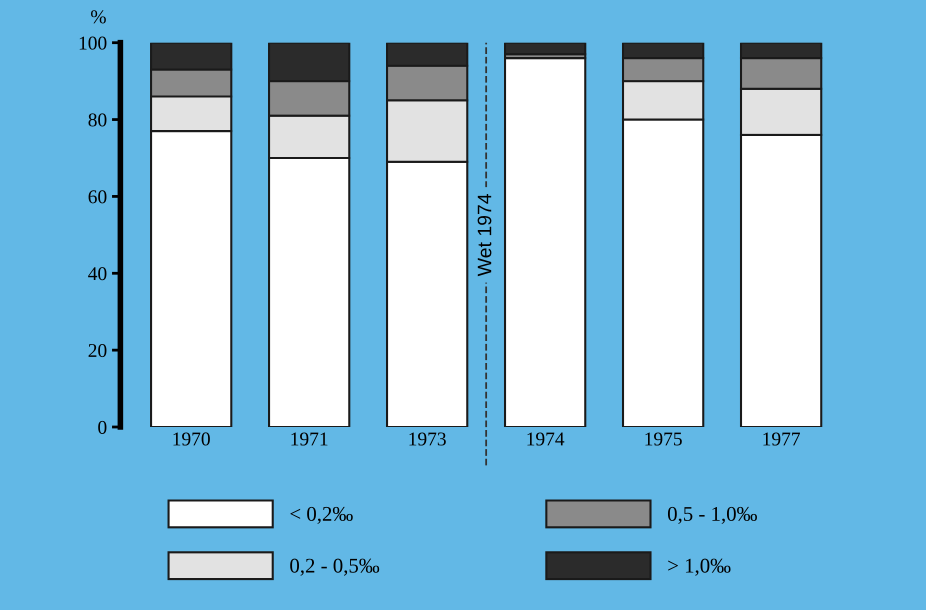  I want to click on legend-label: 0,5 - 1,0‰, so click(712, 515).